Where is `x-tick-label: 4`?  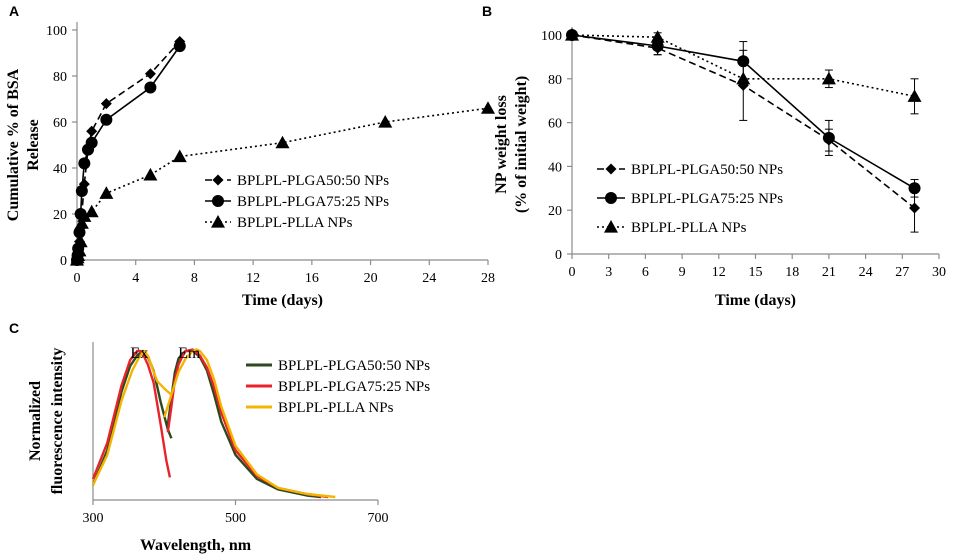 x-tick-label: 4 is located at coordinates (135, 278).